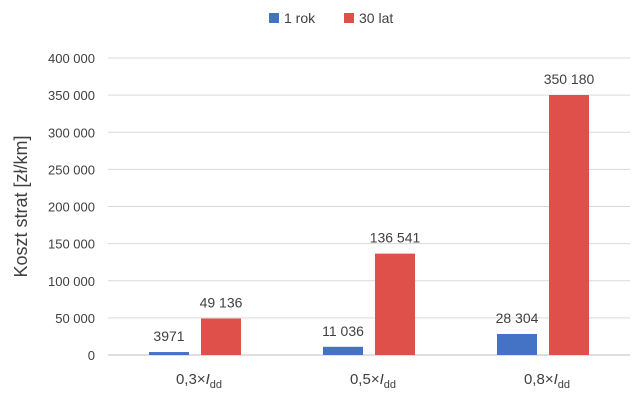  What do you see at coordinates (21, 206) in the screenshot?
I see `y-axis-label: Koszt strat [zł/km]` at bounding box center [21, 206].